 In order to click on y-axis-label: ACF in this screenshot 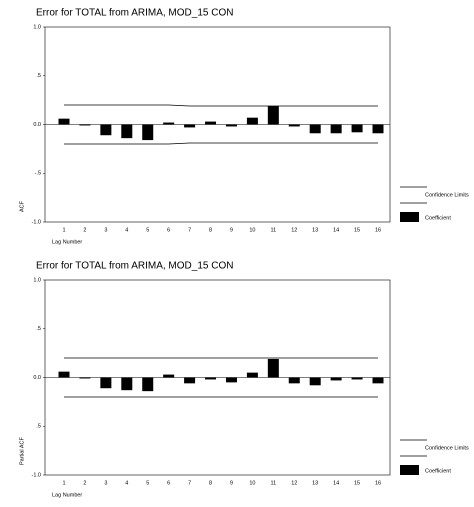, I will do `click(22, 206)`.